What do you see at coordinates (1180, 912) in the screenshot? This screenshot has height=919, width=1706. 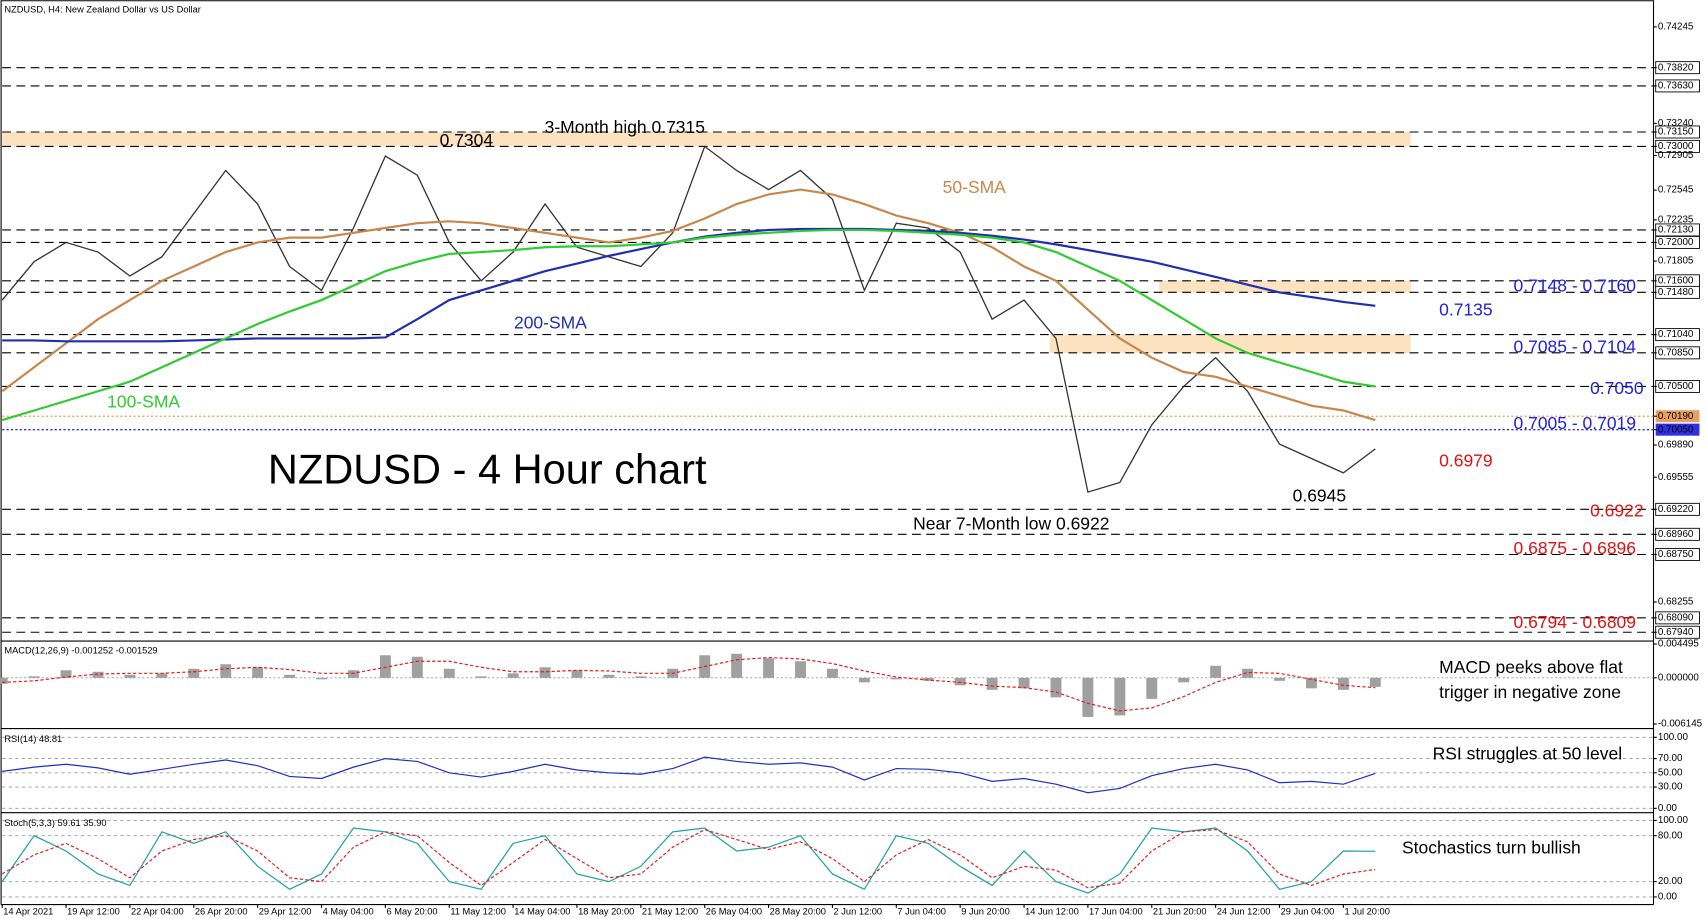 I see `x-tick-label: 21 Jun 20:00` at bounding box center [1180, 912].